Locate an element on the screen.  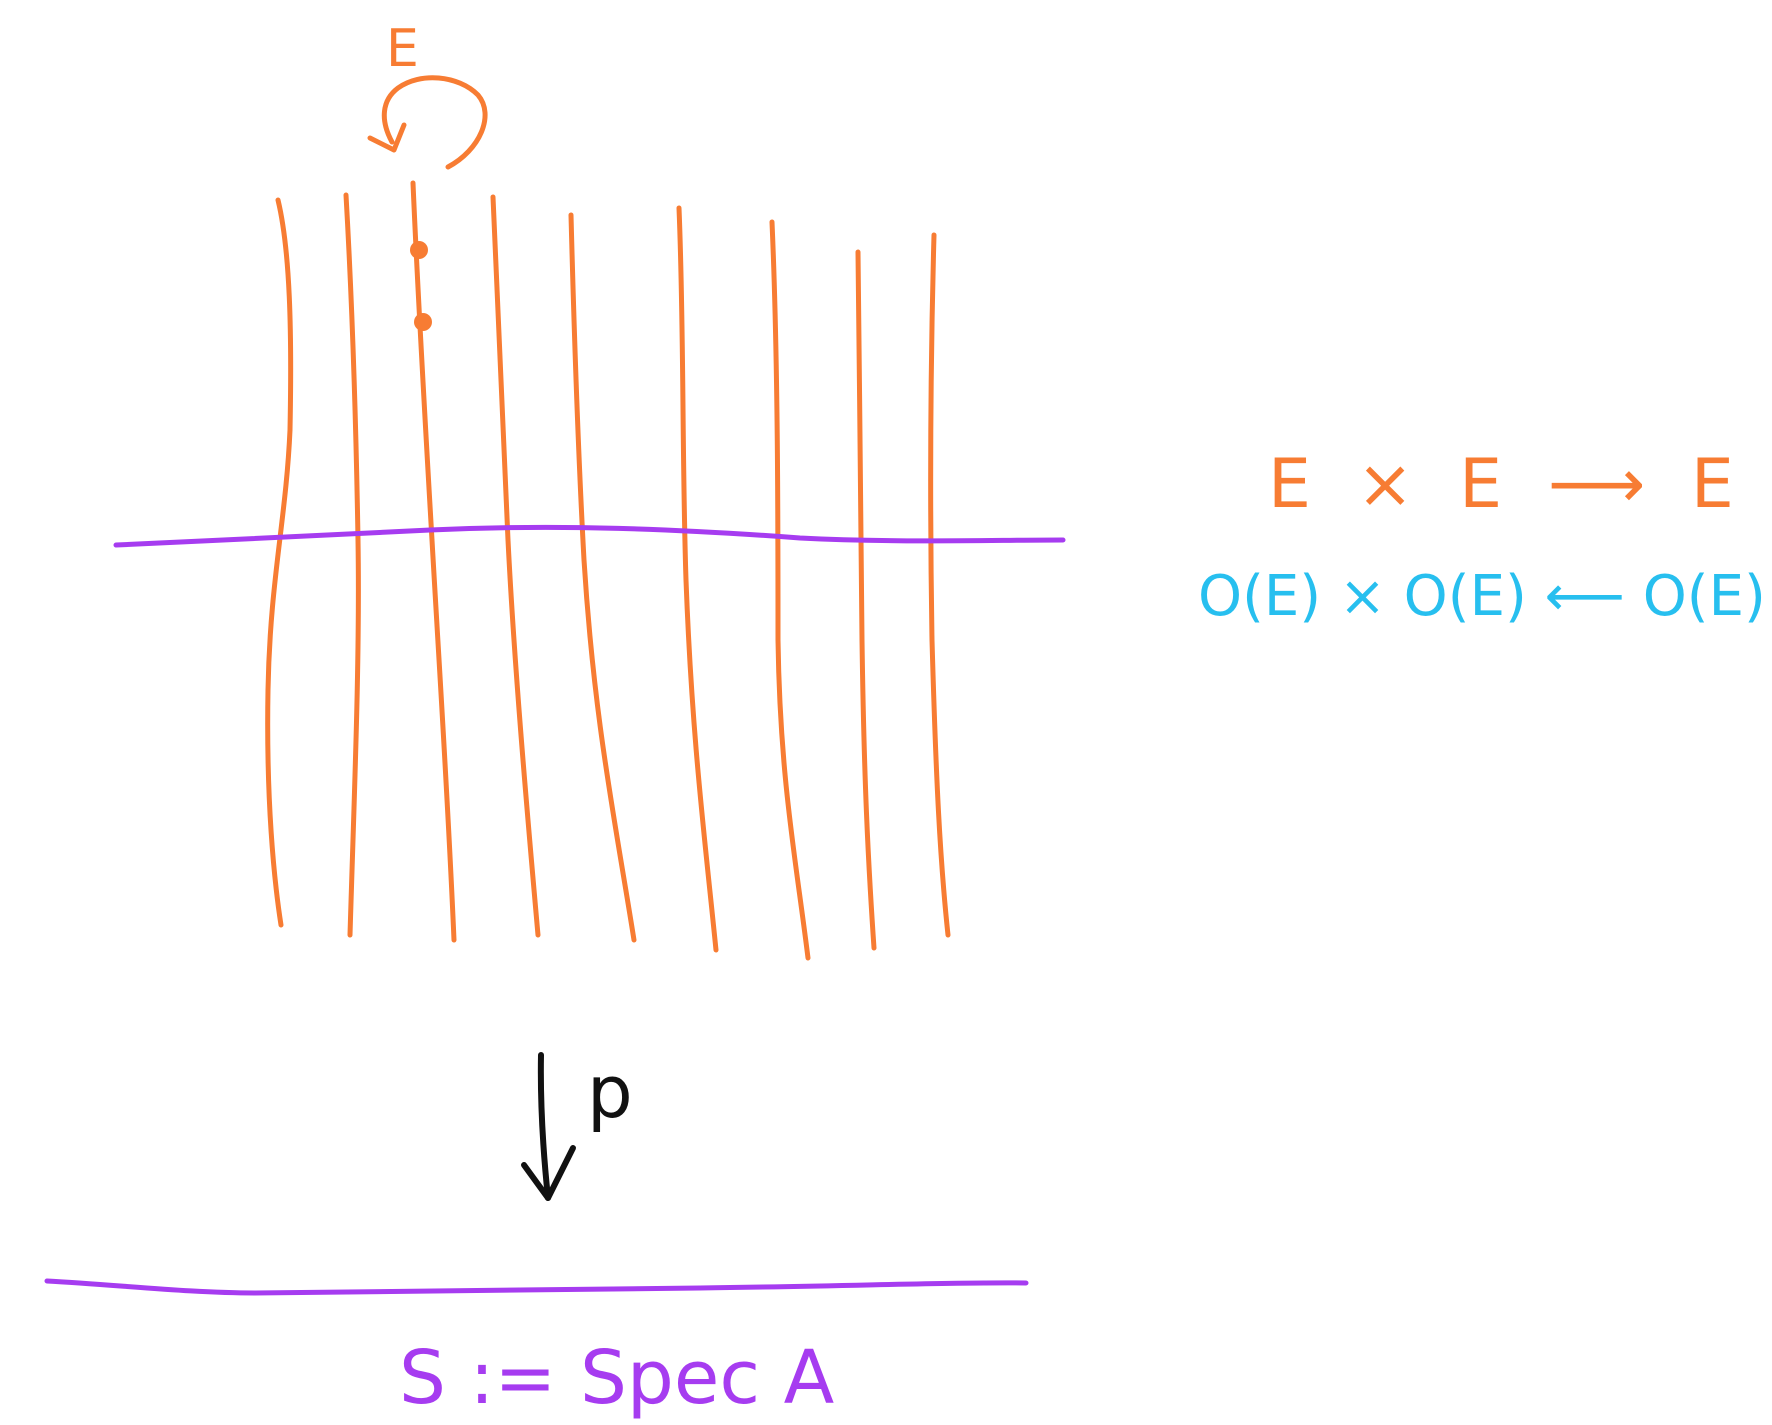
coalgebra-label: O(E) × O(E) ⟵ O(E) is located at coordinates (1482, 596).